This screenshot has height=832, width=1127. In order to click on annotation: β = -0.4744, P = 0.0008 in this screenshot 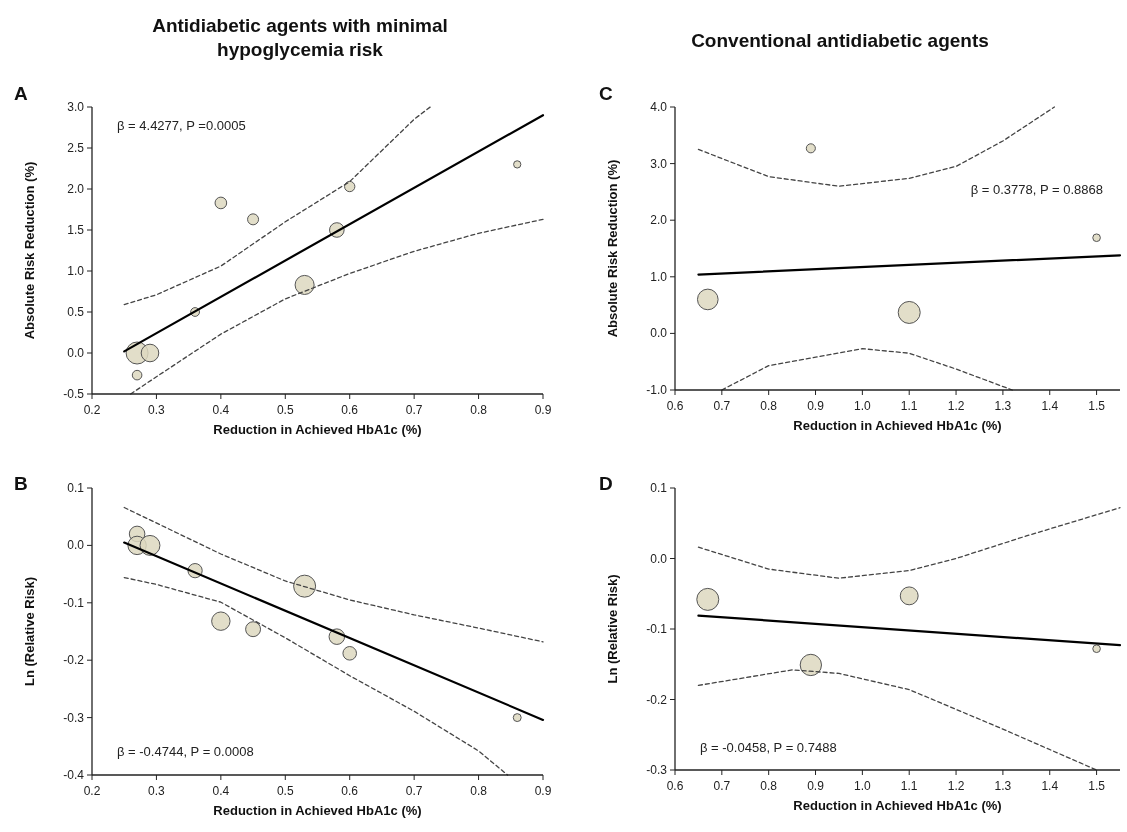, I will do `click(185, 751)`.